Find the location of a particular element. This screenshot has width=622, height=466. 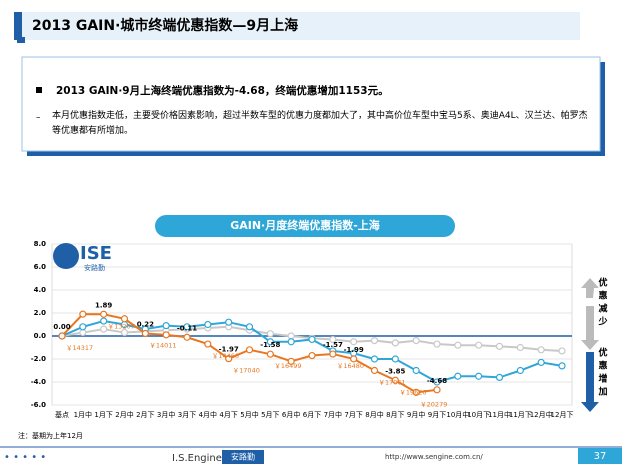

y-tick-label: 8.0 is located at coordinates (40, 244).